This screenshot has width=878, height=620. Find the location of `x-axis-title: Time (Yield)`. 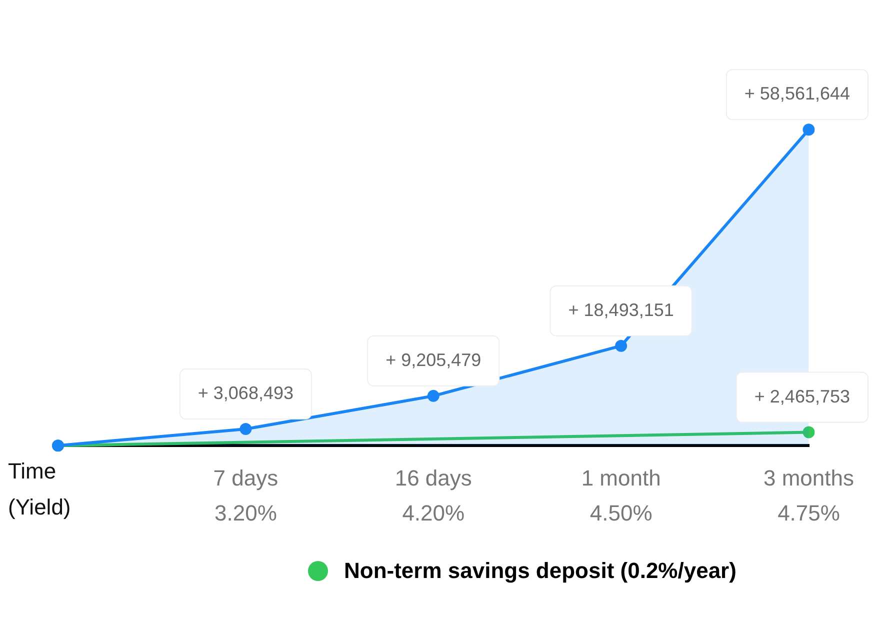

x-axis-title: Time (Yield) is located at coordinates (39, 489).